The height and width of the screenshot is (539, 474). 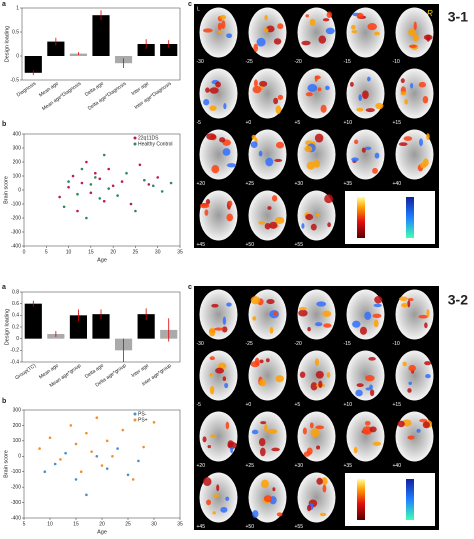 I want to click on y-tick-label: 0.6, so click(x=15, y=304).